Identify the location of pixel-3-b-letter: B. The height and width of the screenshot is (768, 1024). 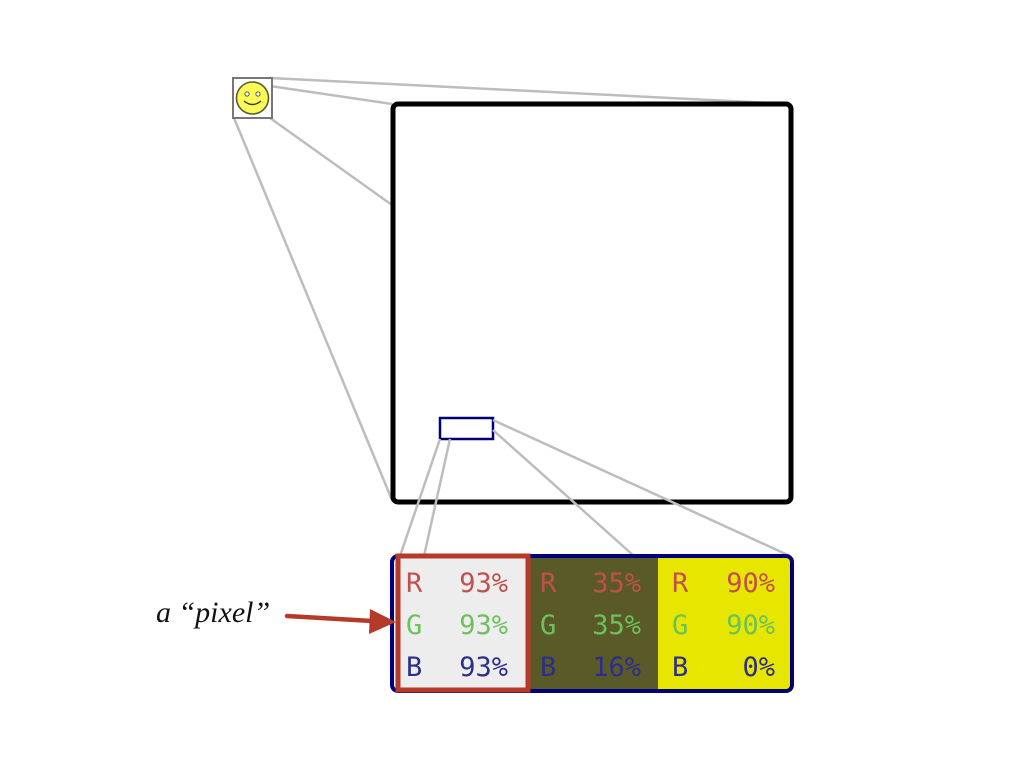
(680, 667).